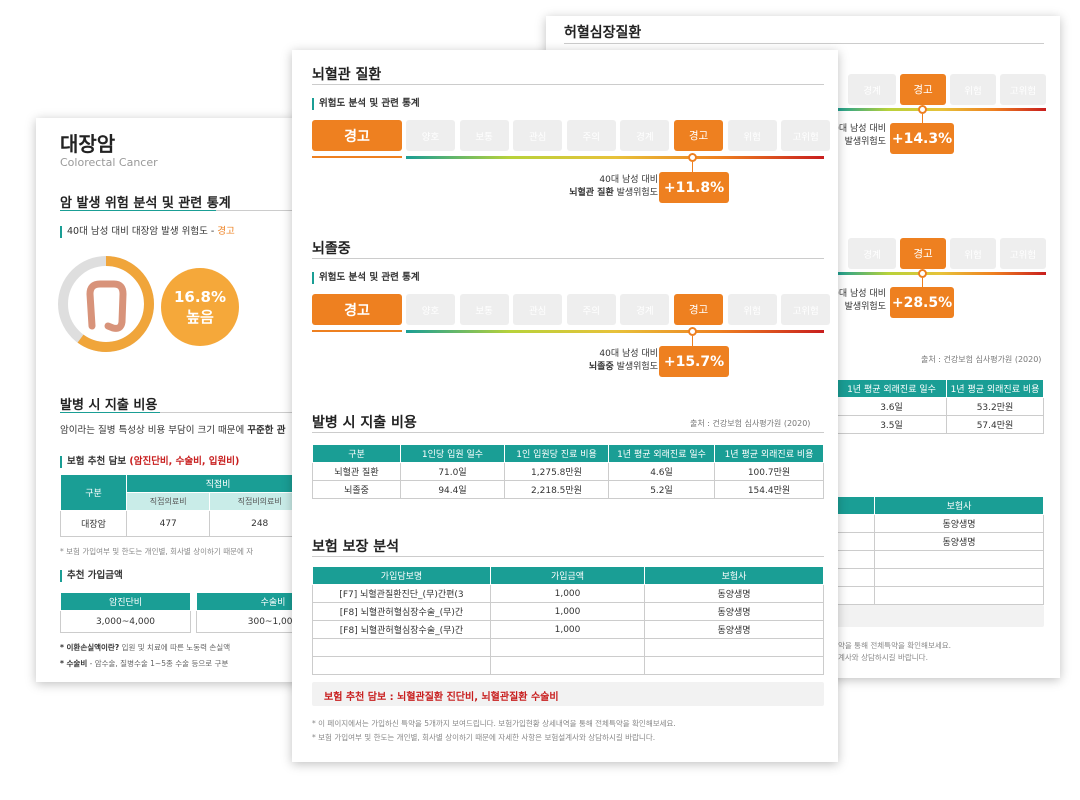 This screenshot has height=800, width=1080. Describe the element at coordinates (769, 489) in the screenshot. I see `table-cell: 154.4만원` at that location.